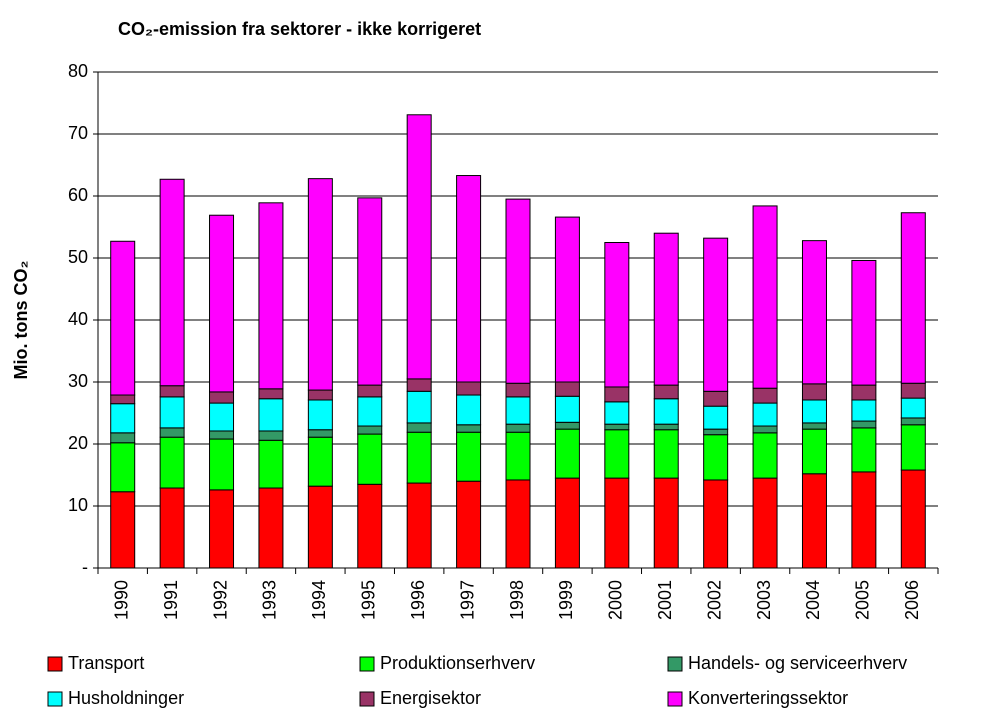  Describe the element at coordinates (566, 600) in the screenshot. I see `x-tick-label: 1999` at that location.